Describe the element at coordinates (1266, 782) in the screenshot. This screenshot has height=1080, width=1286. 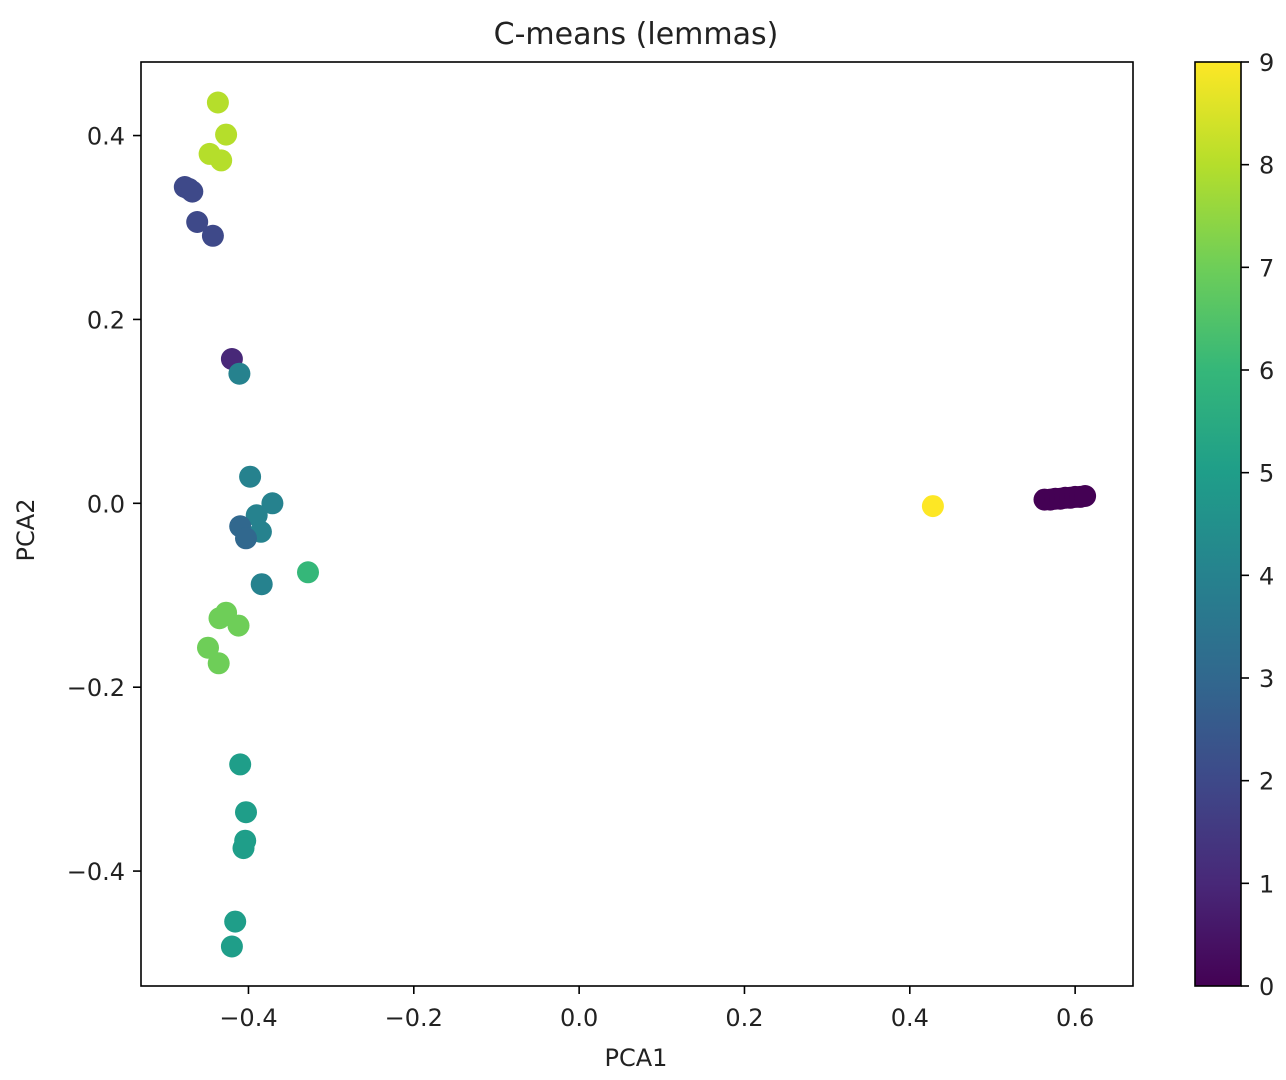
I see `colorbar-tick-label: 2` at that location.